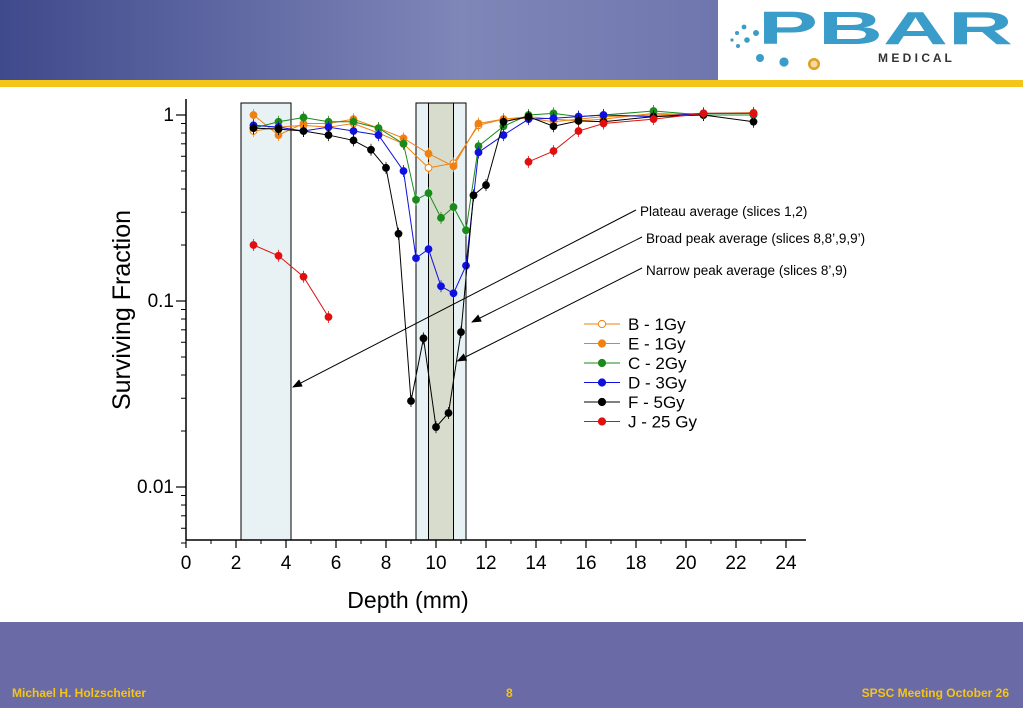 The image size is (1023, 708). Describe the element at coordinates (122, 310) in the screenshot. I see `y-axis-title: Surviving Fraction` at that location.